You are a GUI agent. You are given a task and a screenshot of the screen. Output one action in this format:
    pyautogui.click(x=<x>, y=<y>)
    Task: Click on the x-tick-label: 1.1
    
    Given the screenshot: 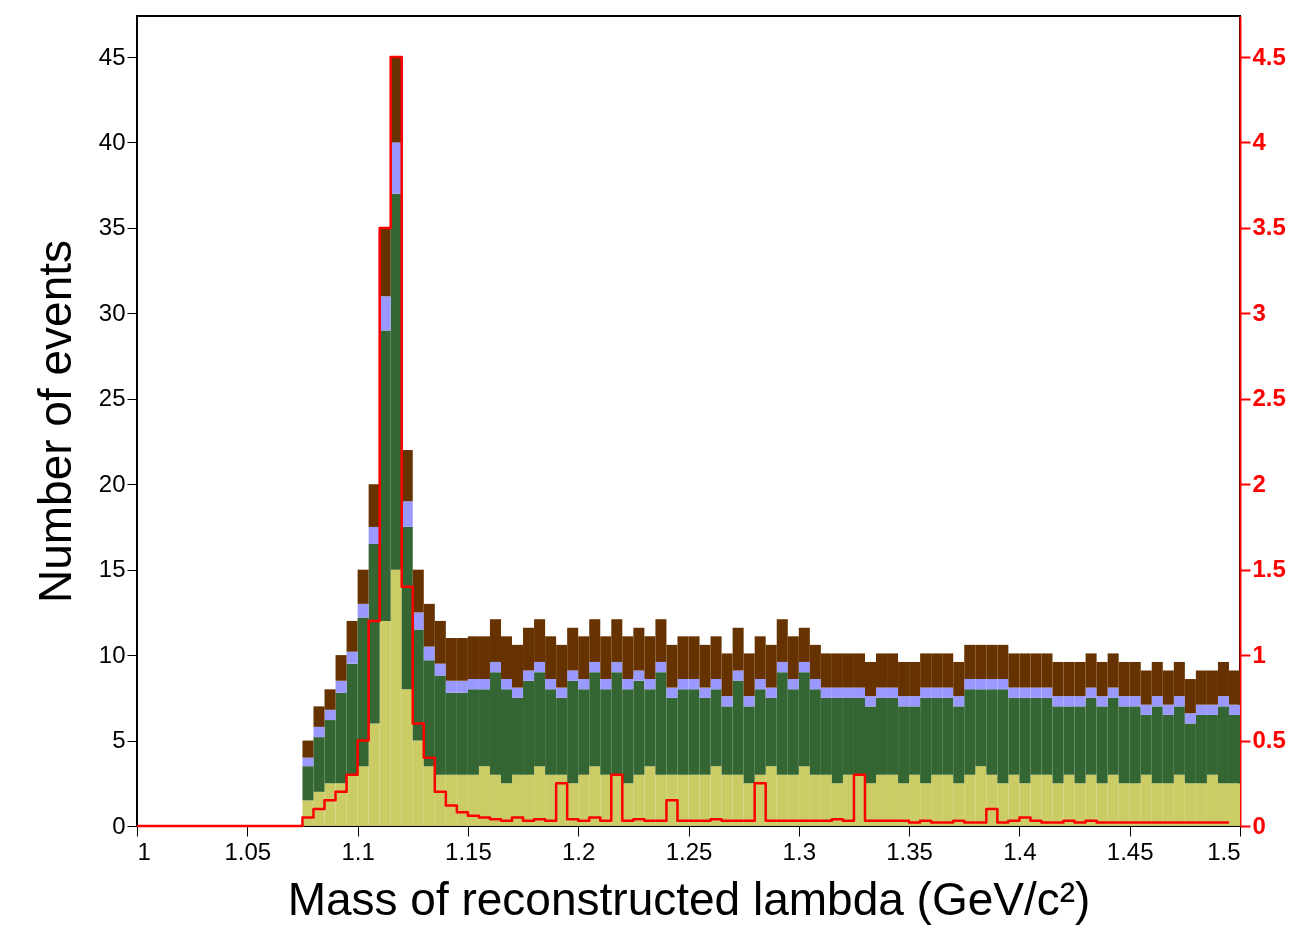 What is the action you would take?
    pyautogui.click(x=358, y=851)
    